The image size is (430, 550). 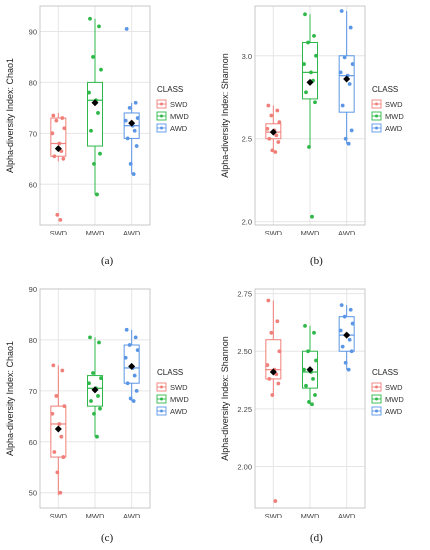 I want to click on legend-item-awd: AWD, so click(x=387, y=411).